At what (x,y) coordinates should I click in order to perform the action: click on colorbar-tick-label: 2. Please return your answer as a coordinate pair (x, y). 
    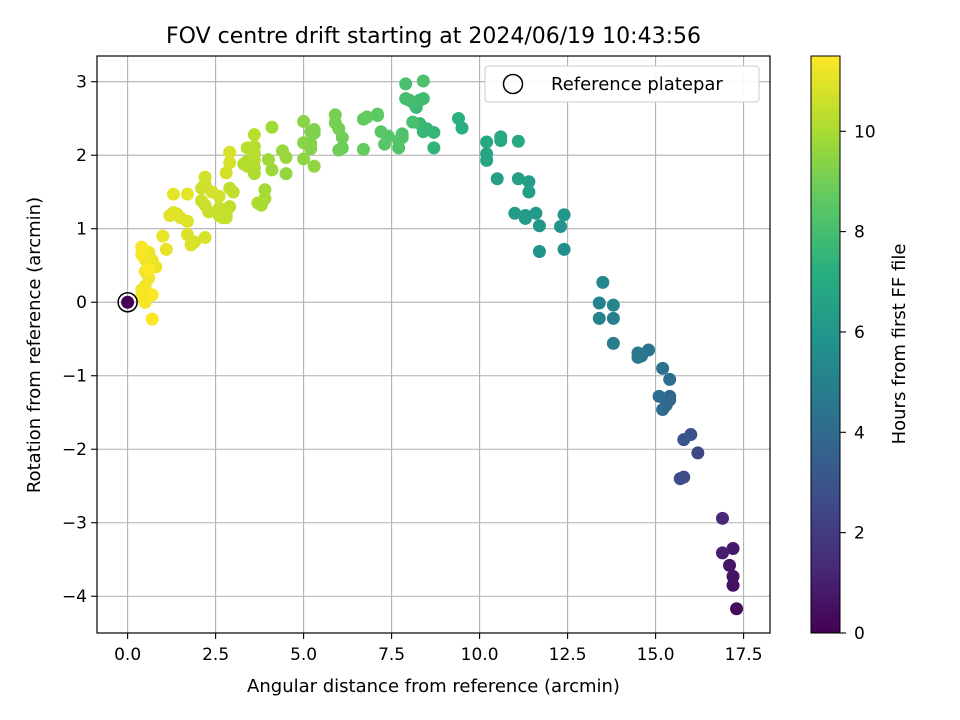
    Looking at the image, I should click on (859, 534).